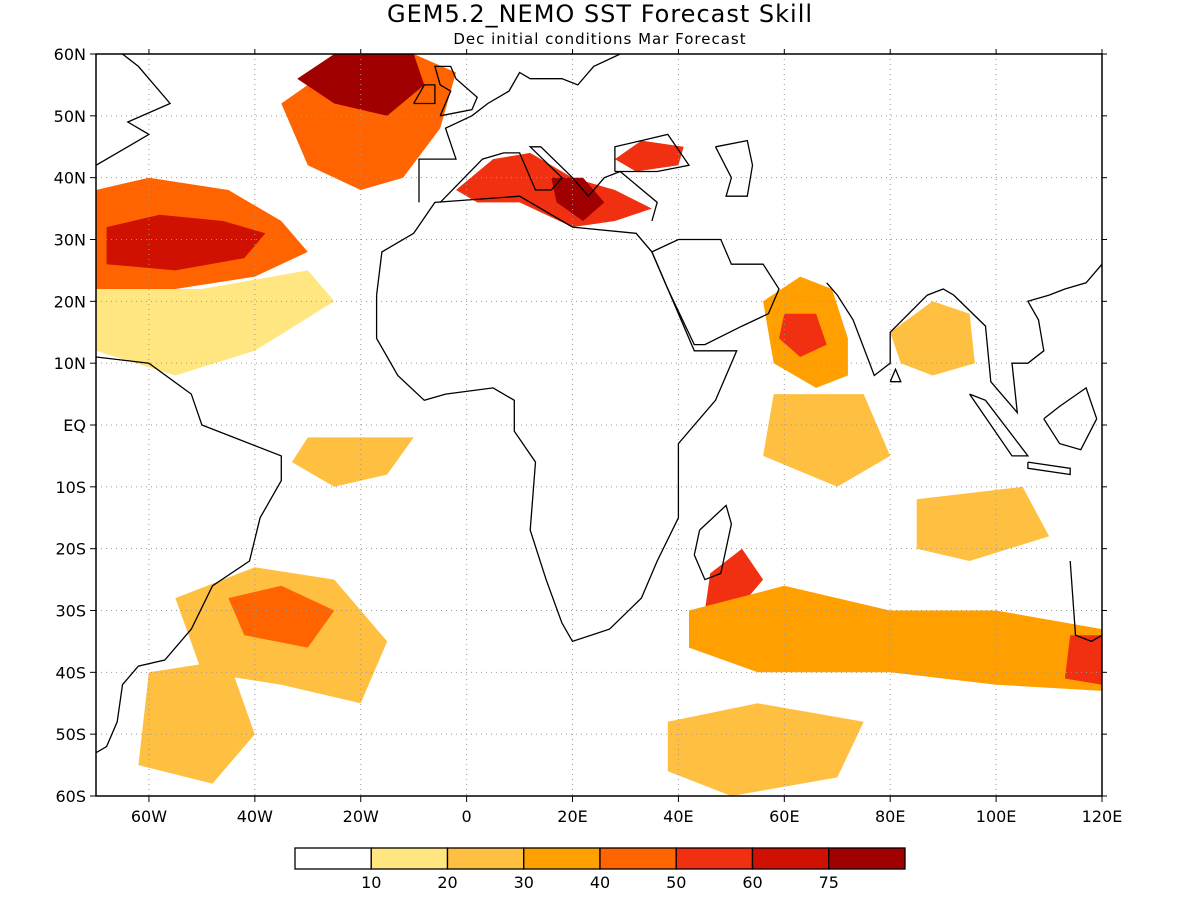 The width and height of the screenshot is (1200, 900). What do you see at coordinates (713, 542) in the screenshot?
I see `coastline-madagascar` at bounding box center [713, 542].